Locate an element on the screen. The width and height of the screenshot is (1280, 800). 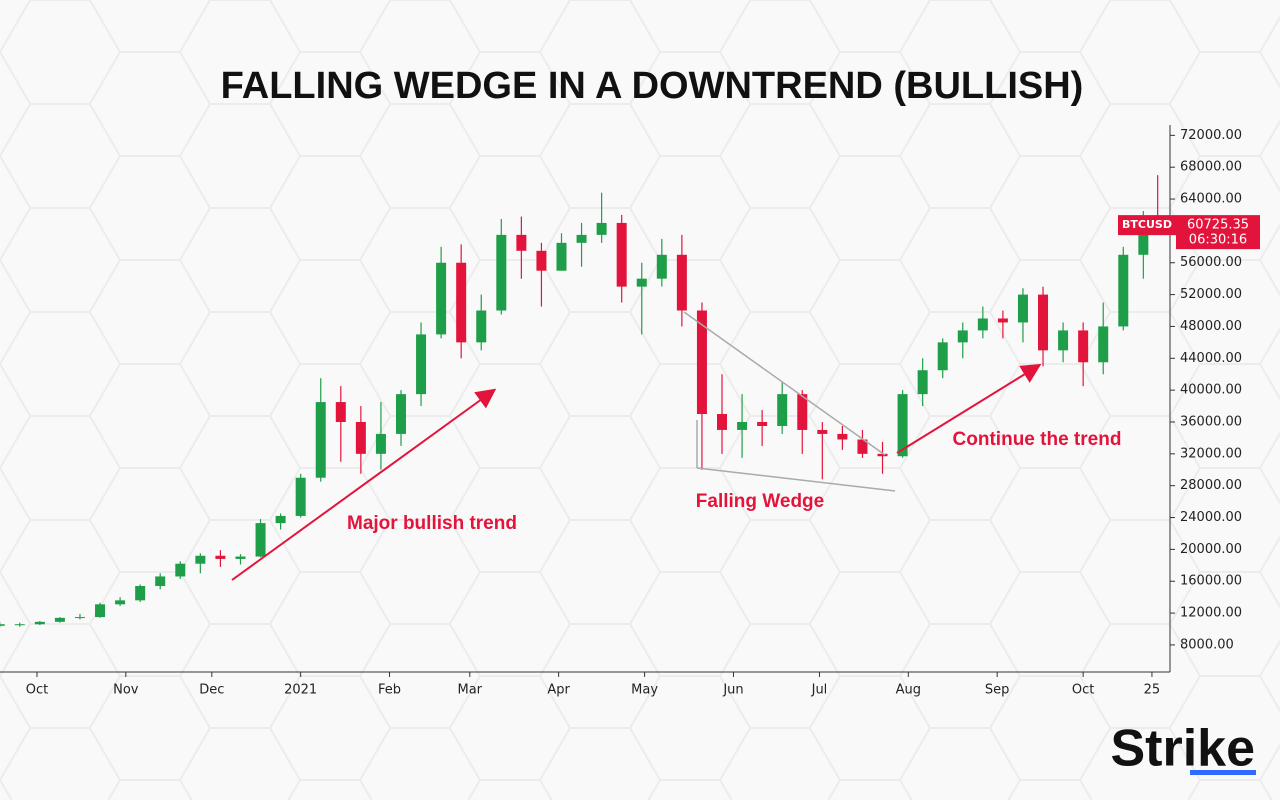
y-tick-label: 48000.00 is located at coordinates (1211, 326).